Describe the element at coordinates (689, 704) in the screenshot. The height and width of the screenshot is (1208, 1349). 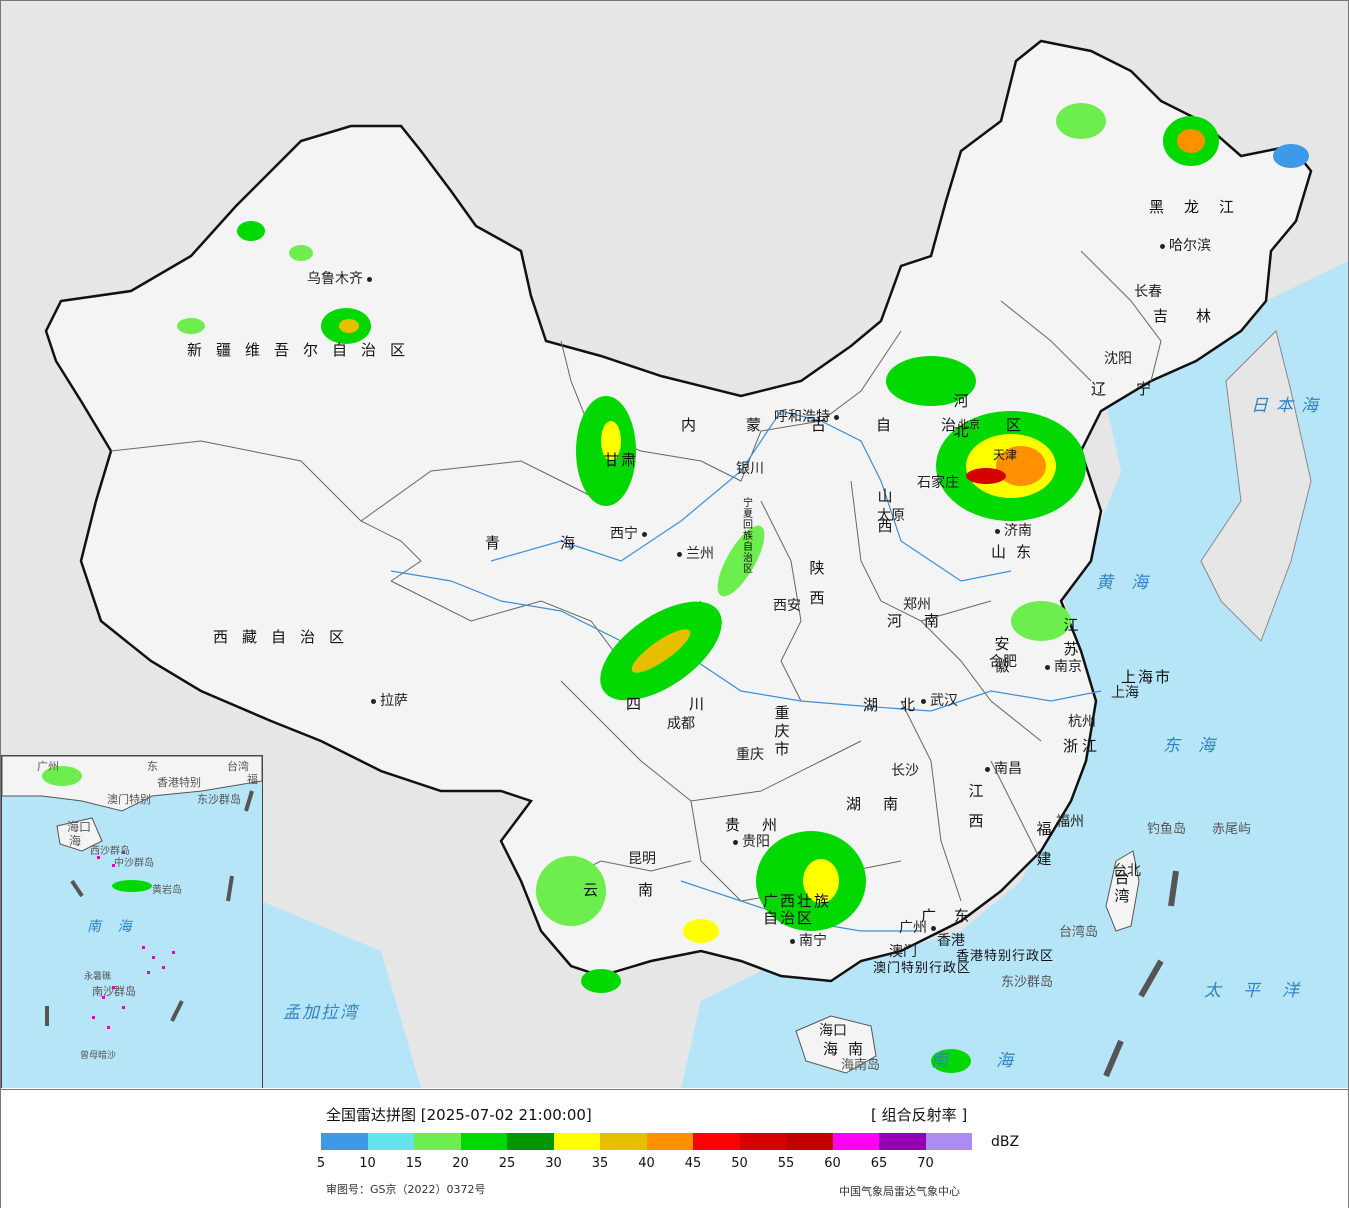
I see `label-sichuan: 四川` at that location.